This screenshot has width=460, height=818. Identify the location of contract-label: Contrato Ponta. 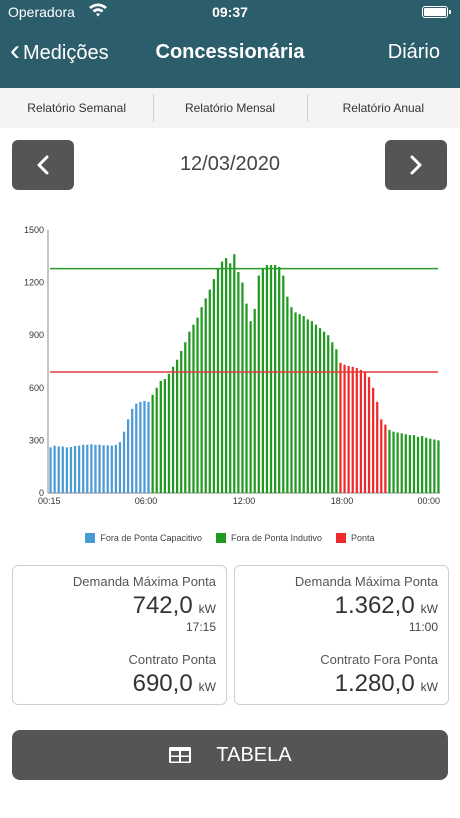
(172, 659).